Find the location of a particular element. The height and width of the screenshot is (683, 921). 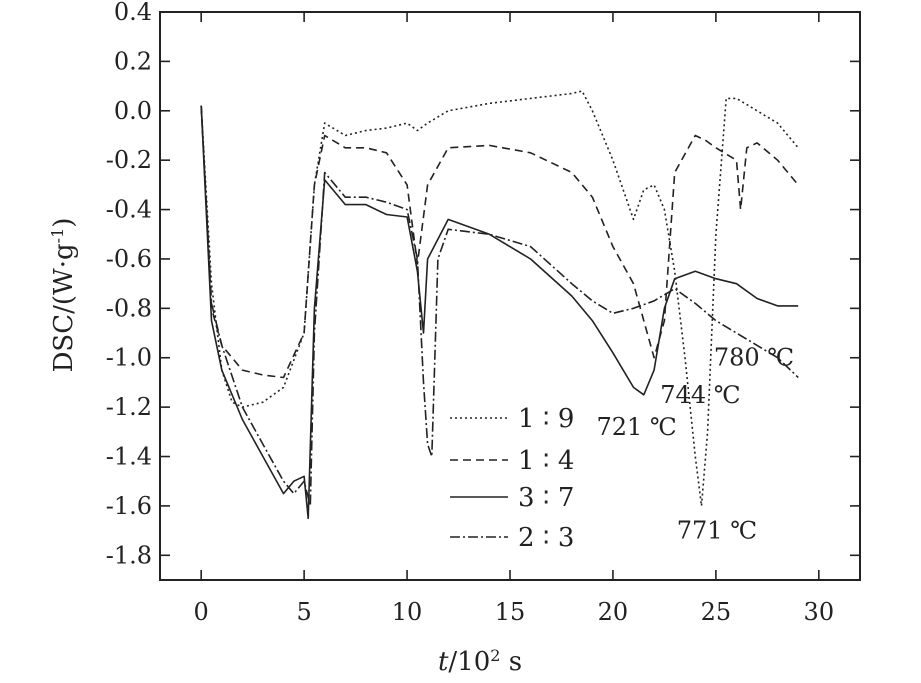

x-tick-label: 10 is located at coordinates (407, 612).